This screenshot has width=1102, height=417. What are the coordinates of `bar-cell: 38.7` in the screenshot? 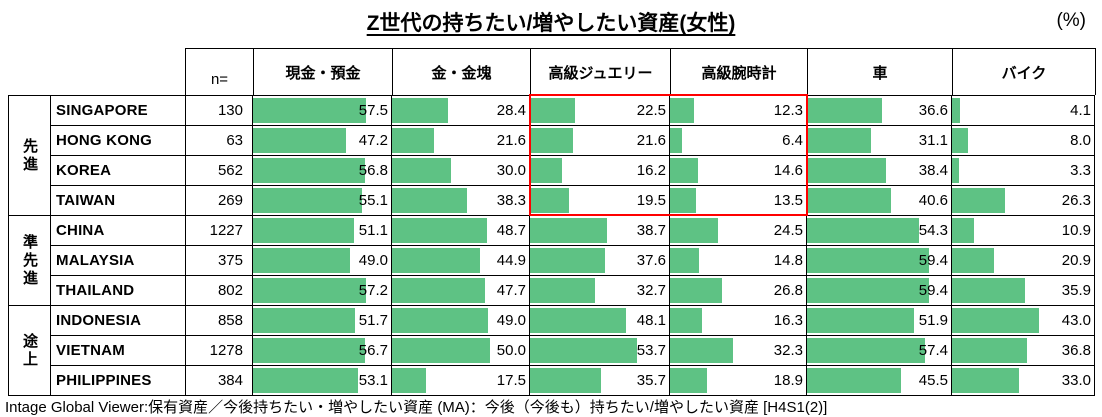 It's located at (600, 231).